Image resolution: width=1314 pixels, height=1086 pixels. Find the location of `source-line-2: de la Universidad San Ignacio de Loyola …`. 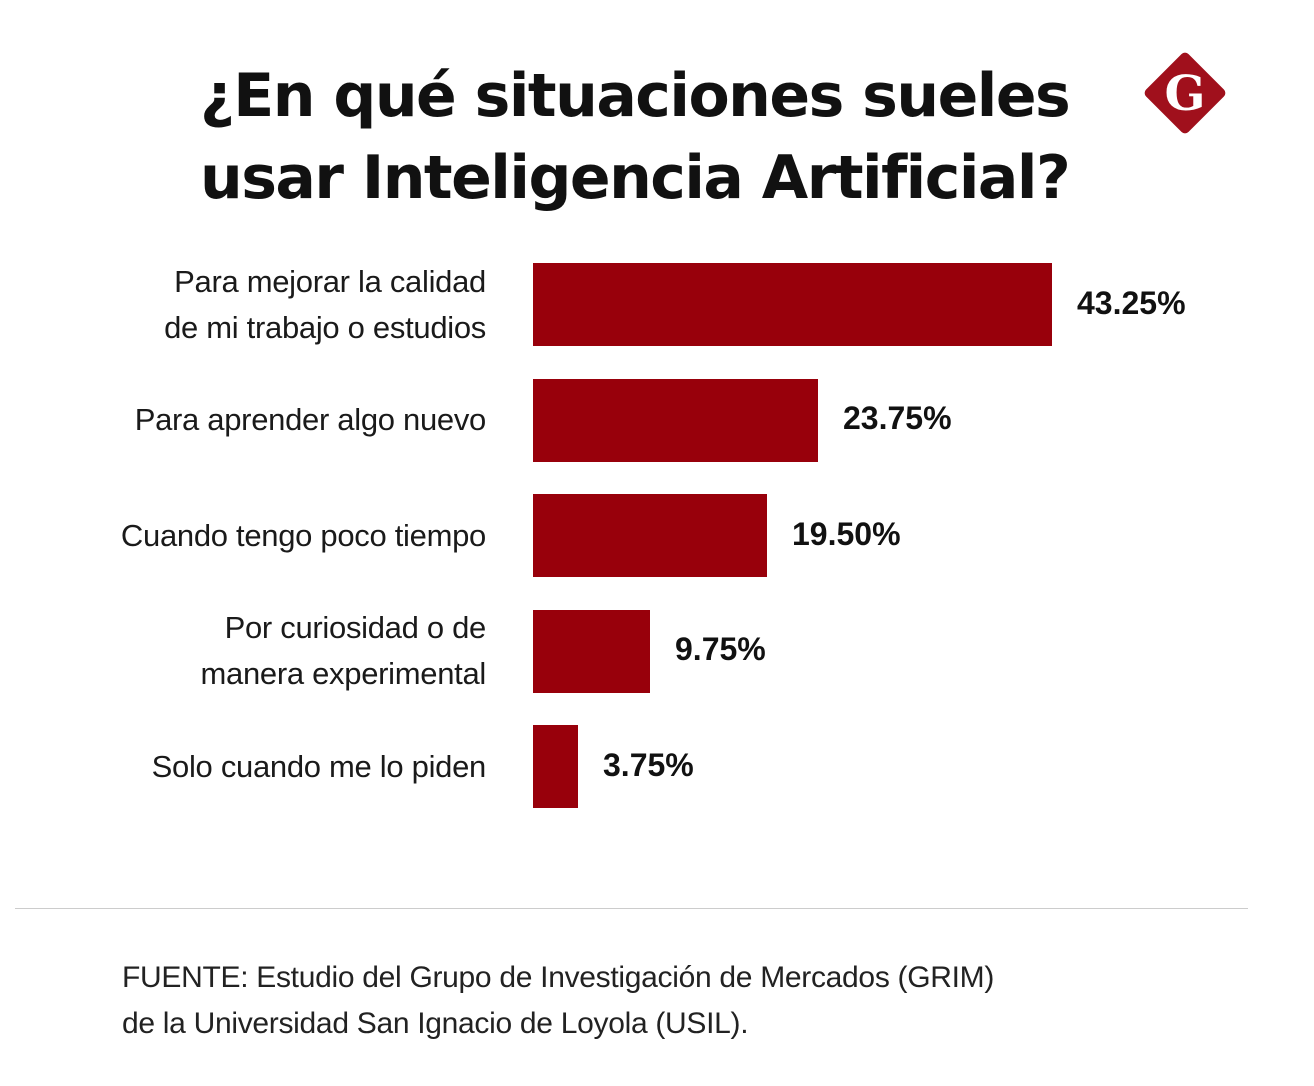

source-line-2: de la Universidad San Ignacio de Loyola … is located at coordinates (435, 1023).